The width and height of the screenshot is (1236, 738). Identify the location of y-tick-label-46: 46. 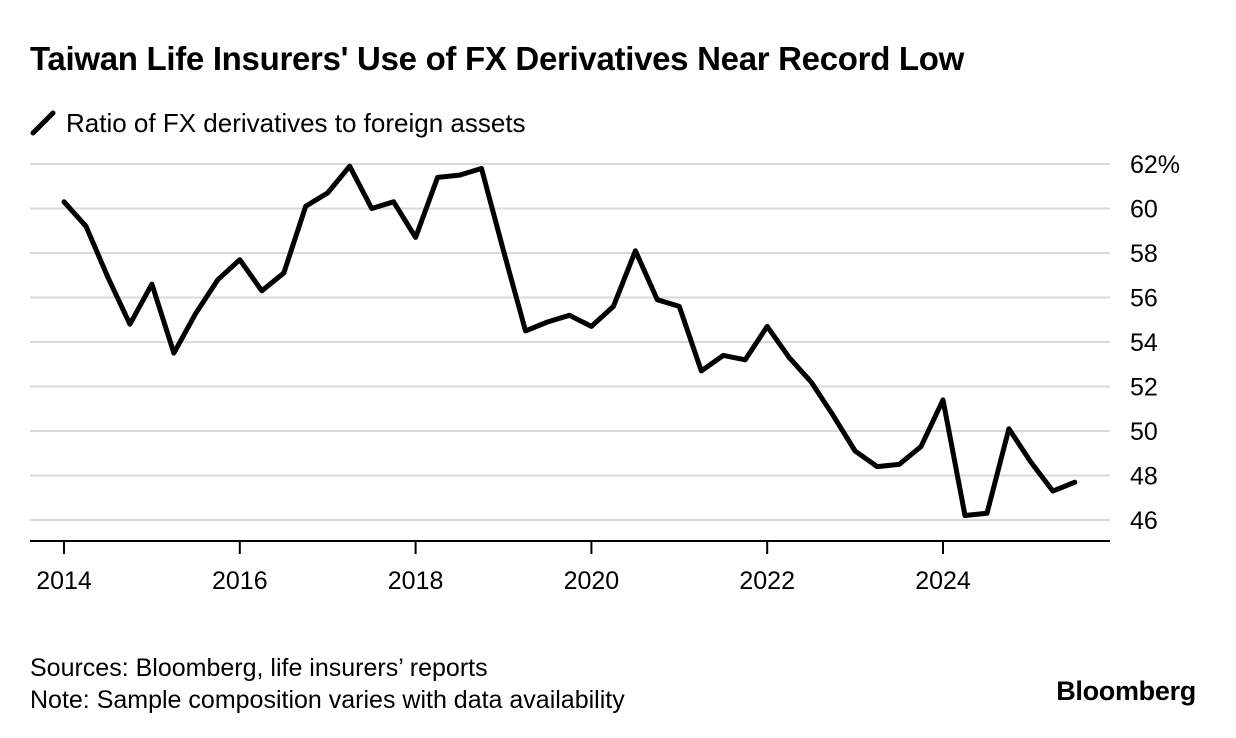
(1144, 521).